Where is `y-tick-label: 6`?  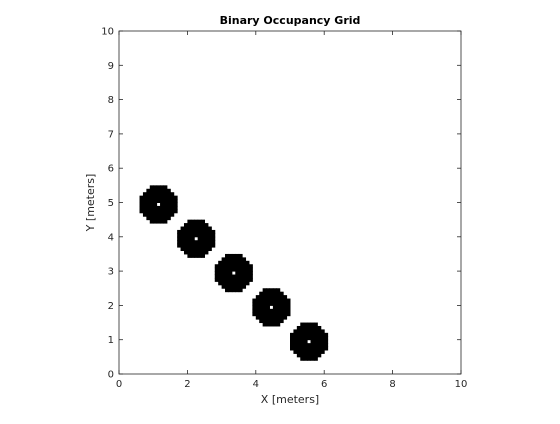
y-tick-label: 6 is located at coordinates (111, 169).